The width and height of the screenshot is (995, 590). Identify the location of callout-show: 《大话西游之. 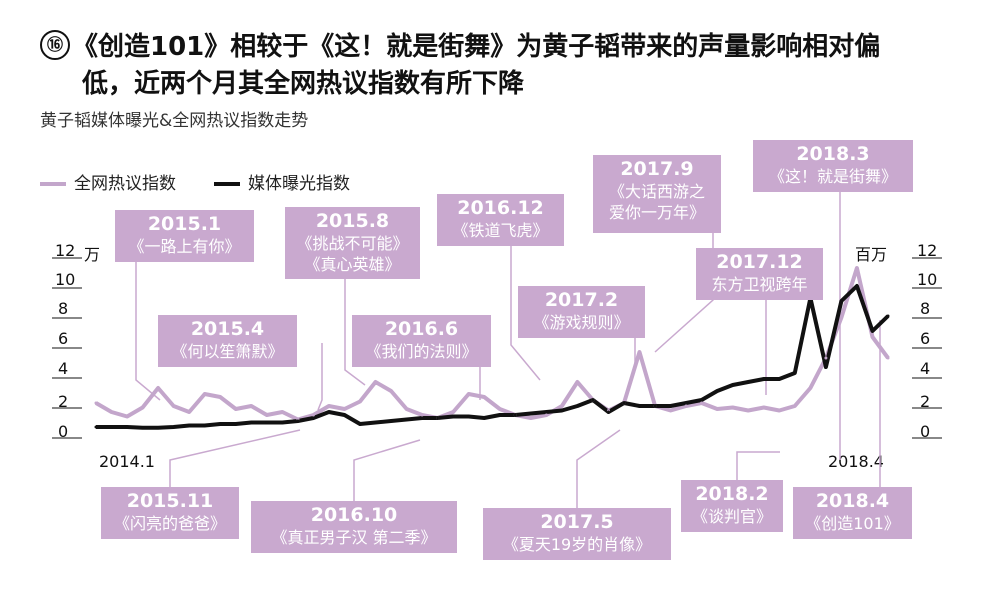
(656, 191).